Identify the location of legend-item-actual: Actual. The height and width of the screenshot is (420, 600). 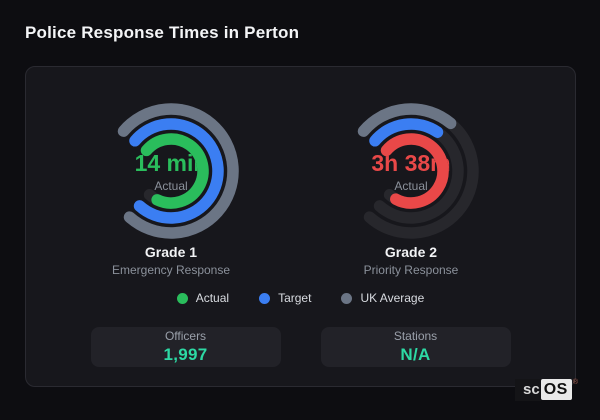
(203, 298).